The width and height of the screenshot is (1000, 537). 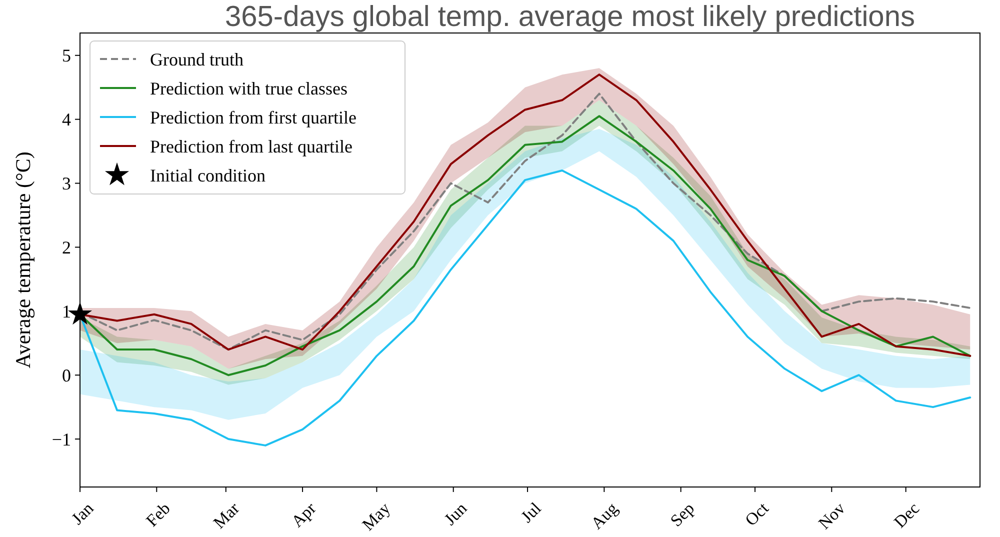 What do you see at coordinates (66, 311) in the screenshot?
I see `y-tick-label: 1` at bounding box center [66, 311].